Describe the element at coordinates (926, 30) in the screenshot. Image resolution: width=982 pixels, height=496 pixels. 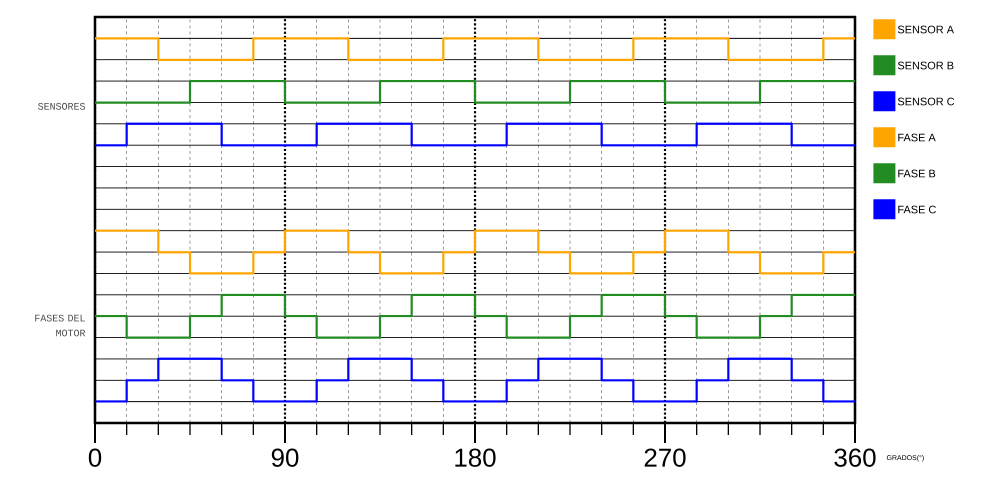
I see `legend-label: SENSOR A` at that location.